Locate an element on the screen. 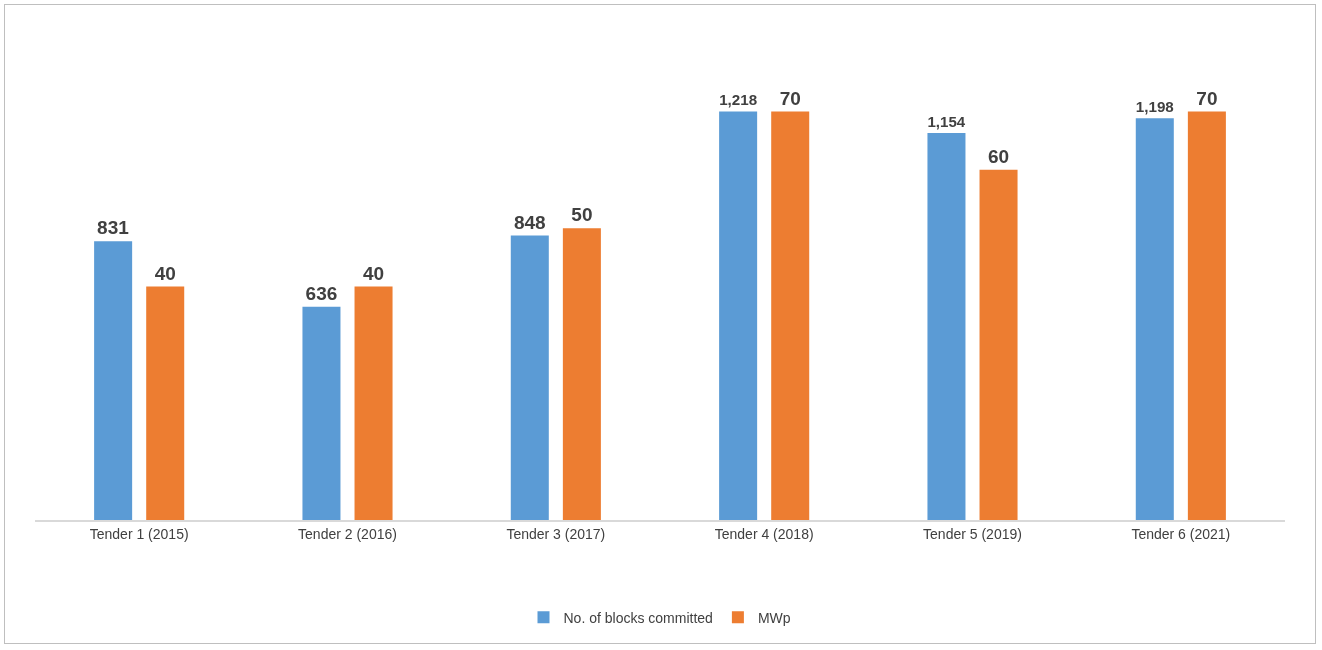 Image resolution: width=1322 pixels, height=650 pixels. data-label: 848 is located at coordinates (529, 222).